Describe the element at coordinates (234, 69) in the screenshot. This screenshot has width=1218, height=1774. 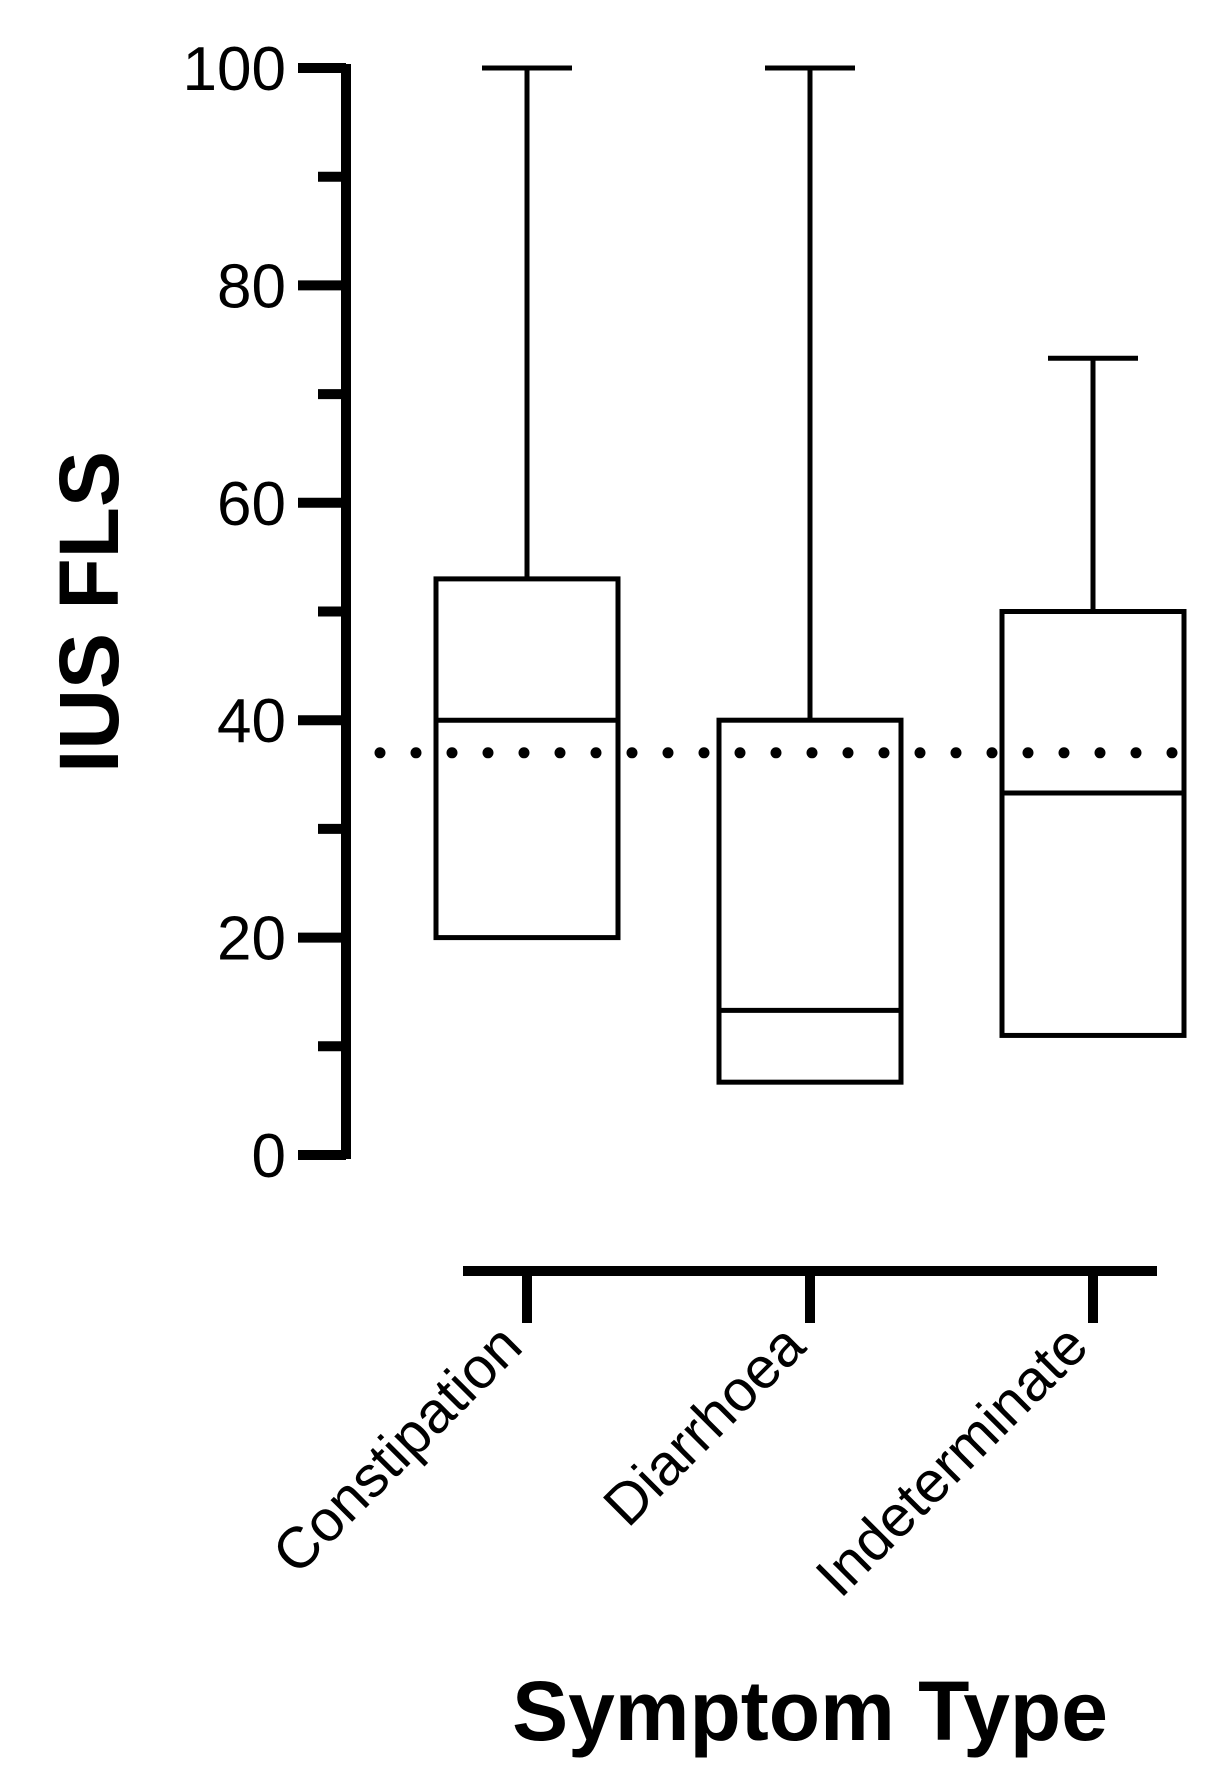
I see `y-tick-label: 100` at that location.